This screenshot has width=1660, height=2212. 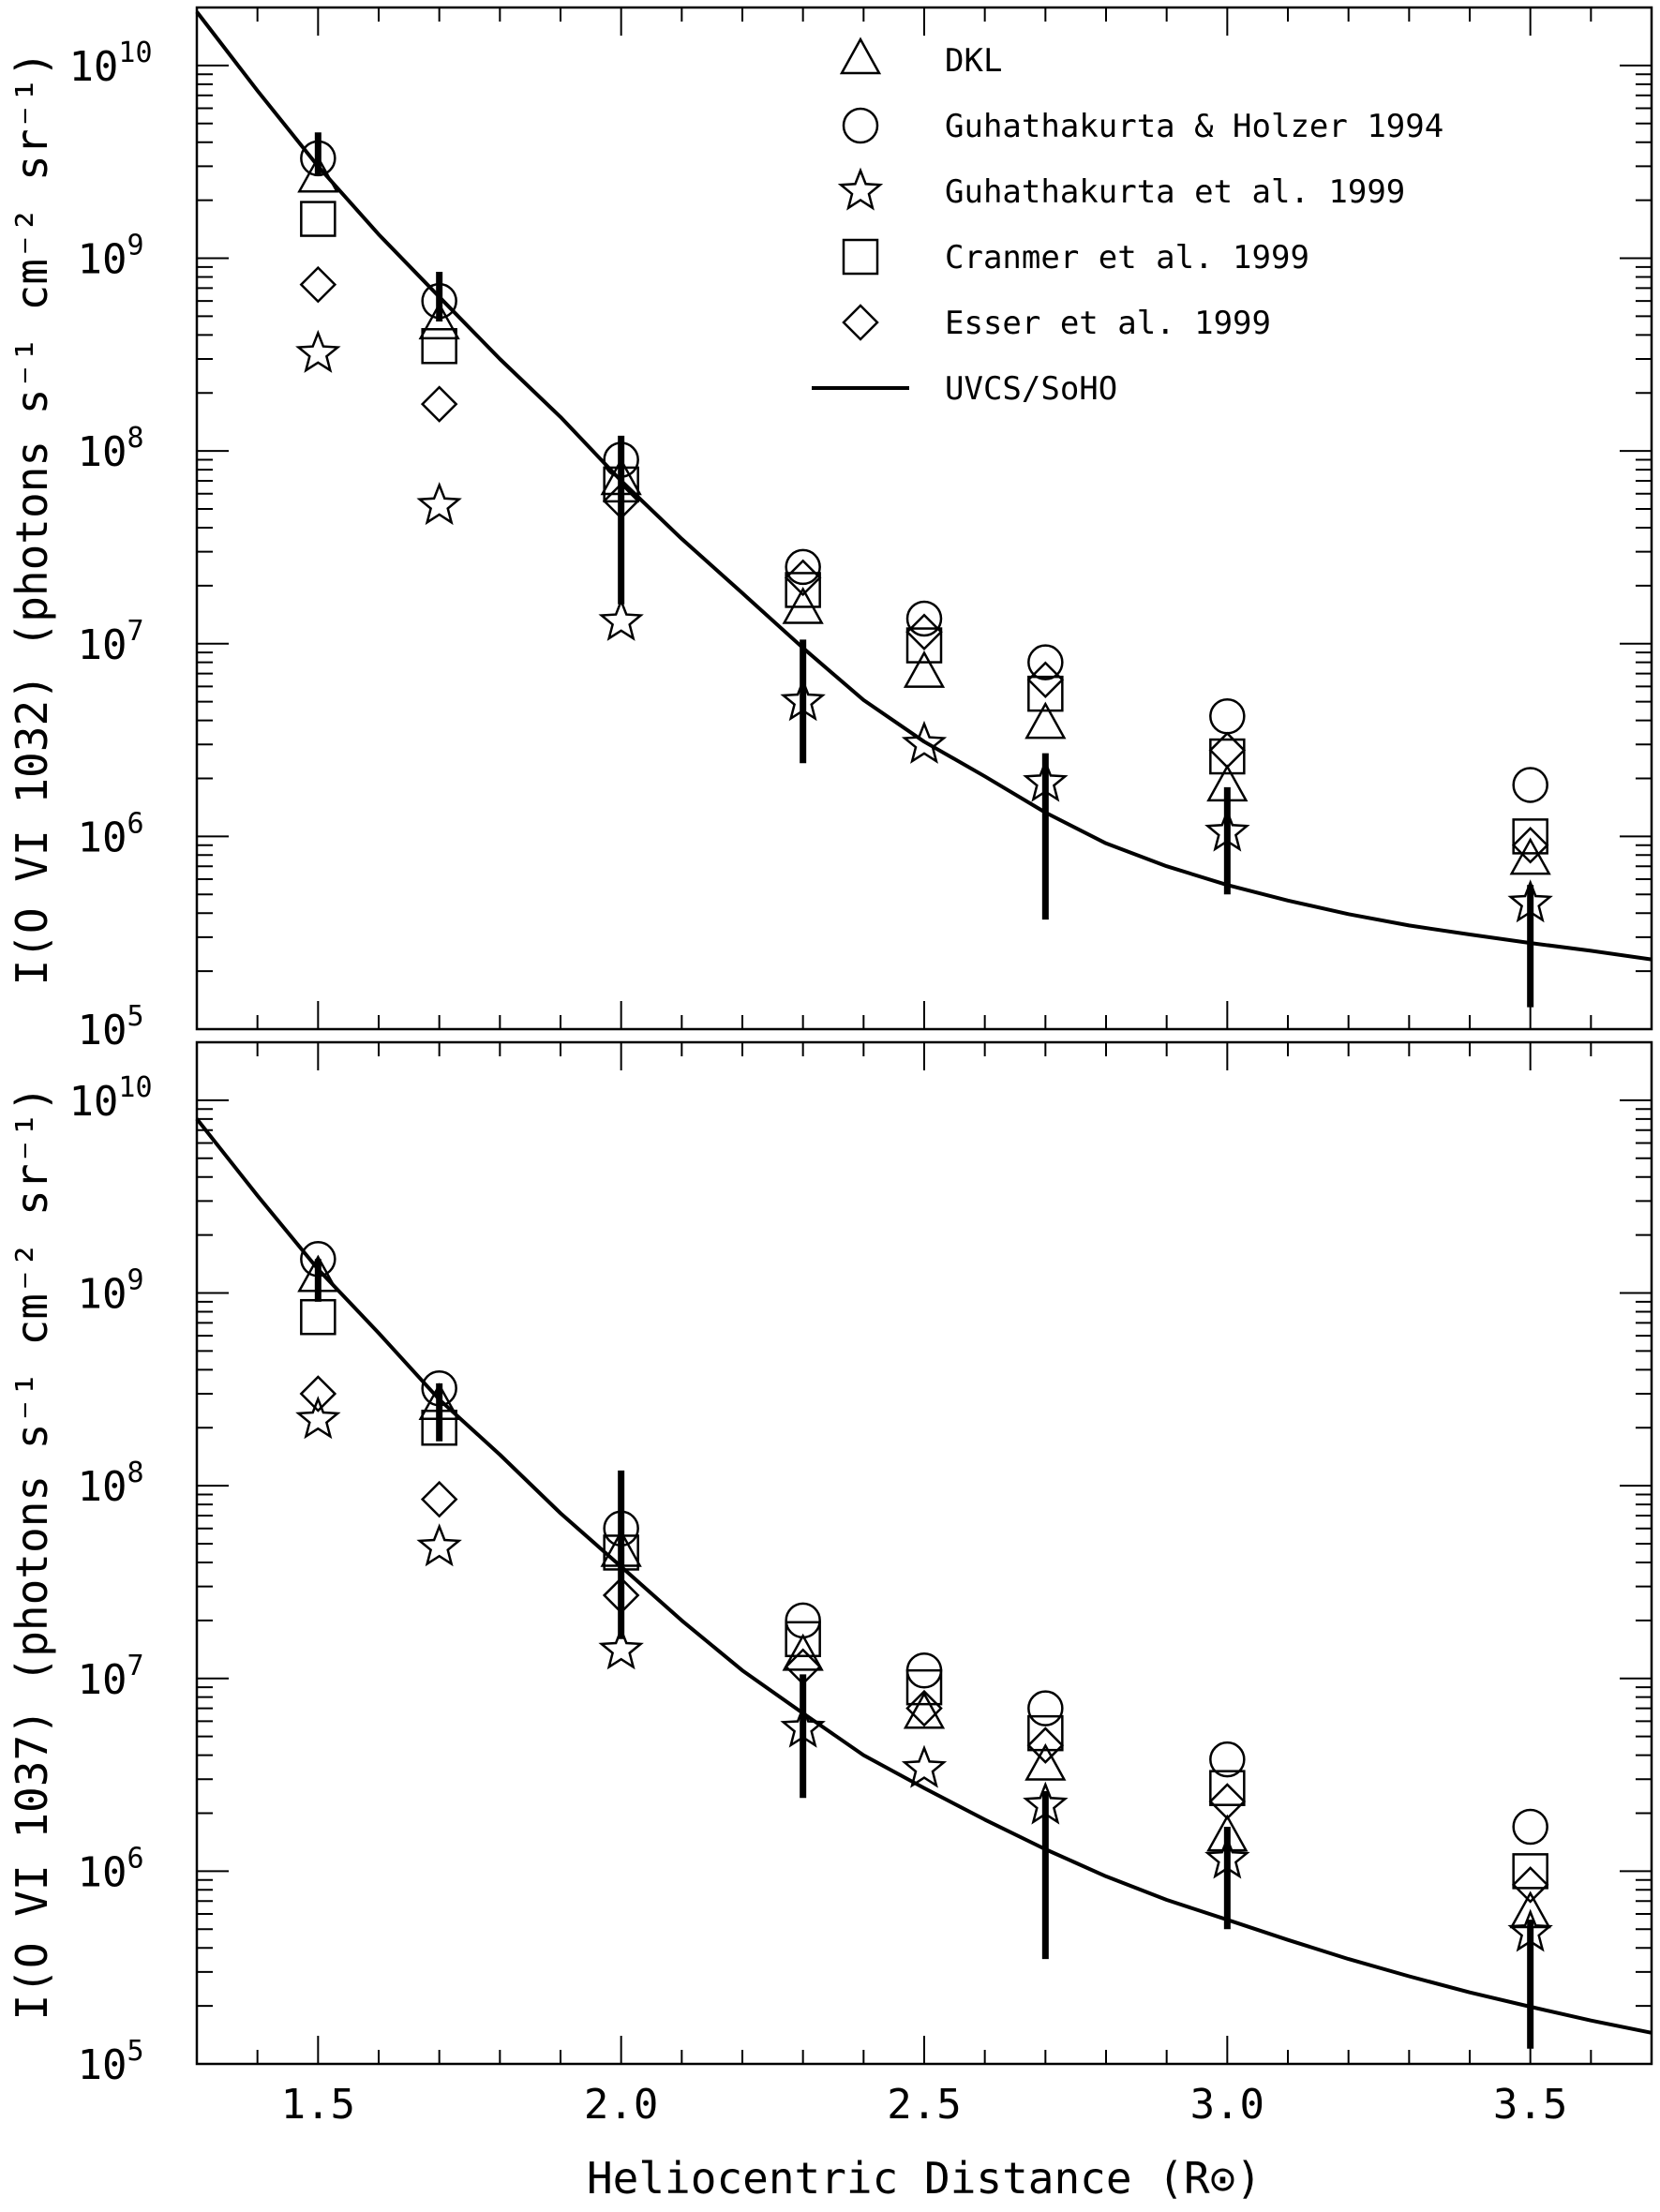 I want to click on legend-label: DKL, so click(x=973, y=61).